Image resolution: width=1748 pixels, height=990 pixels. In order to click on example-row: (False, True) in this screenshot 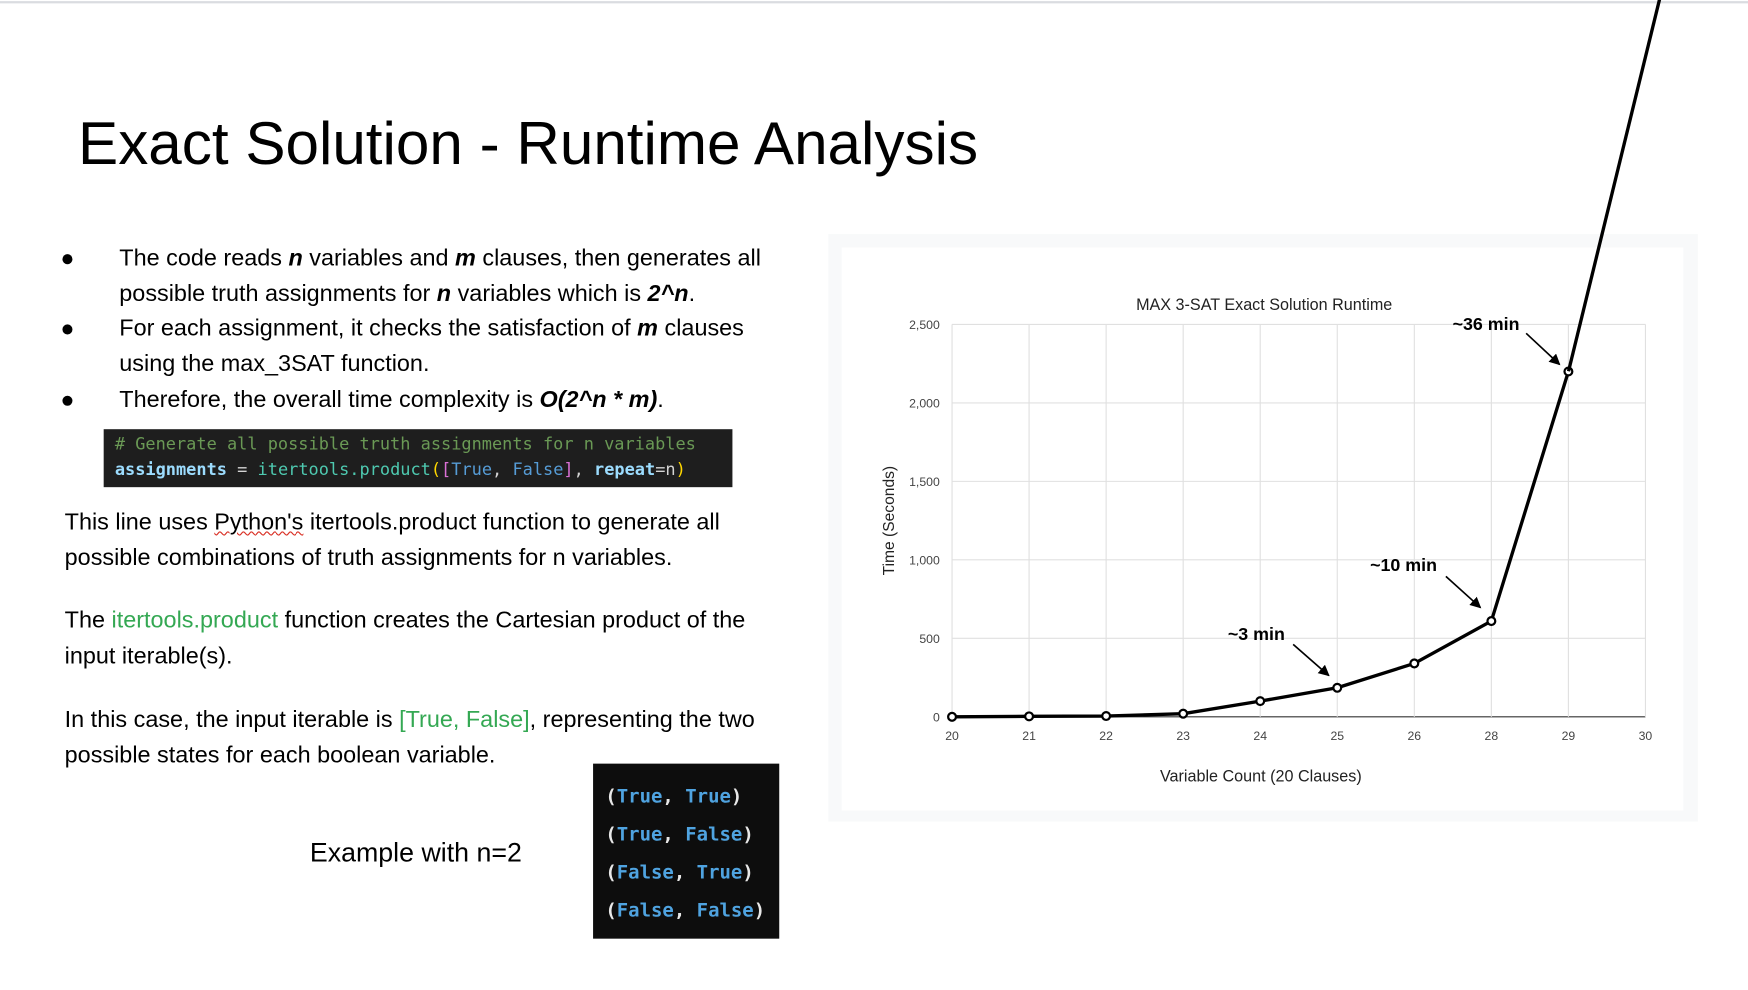, I will do `click(692, 873)`.